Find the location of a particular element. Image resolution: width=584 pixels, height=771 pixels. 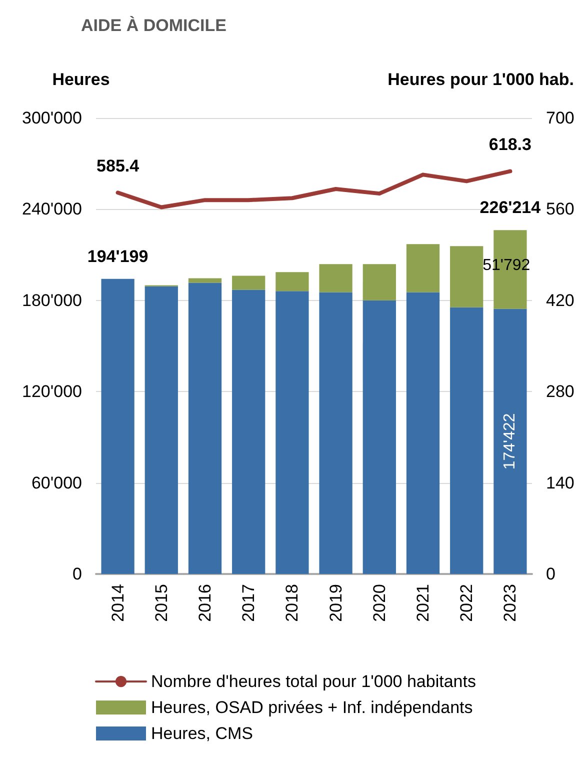

y2-tick-label: 280 is located at coordinates (560, 392).